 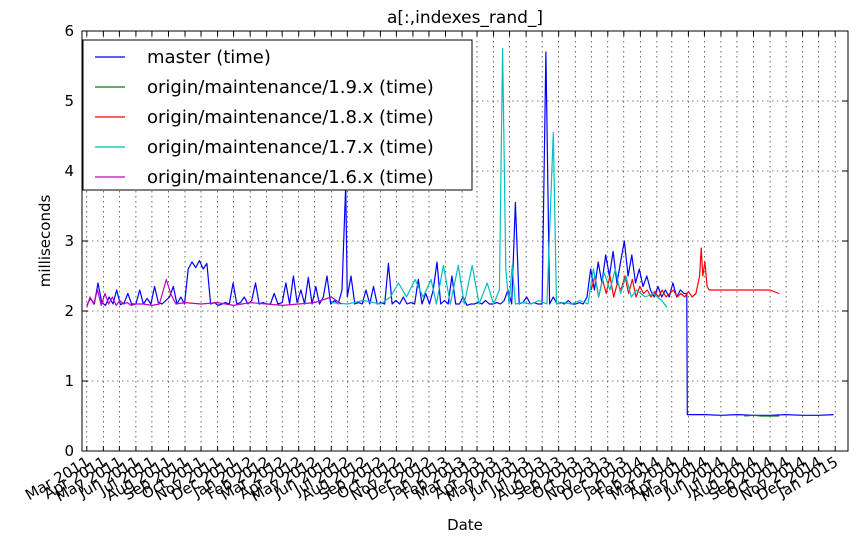 What do you see at coordinates (290, 147) in the screenshot?
I see `legend-entry-label: origin/maintenance/1.7.x (time)` at bounding box center [290, 147].